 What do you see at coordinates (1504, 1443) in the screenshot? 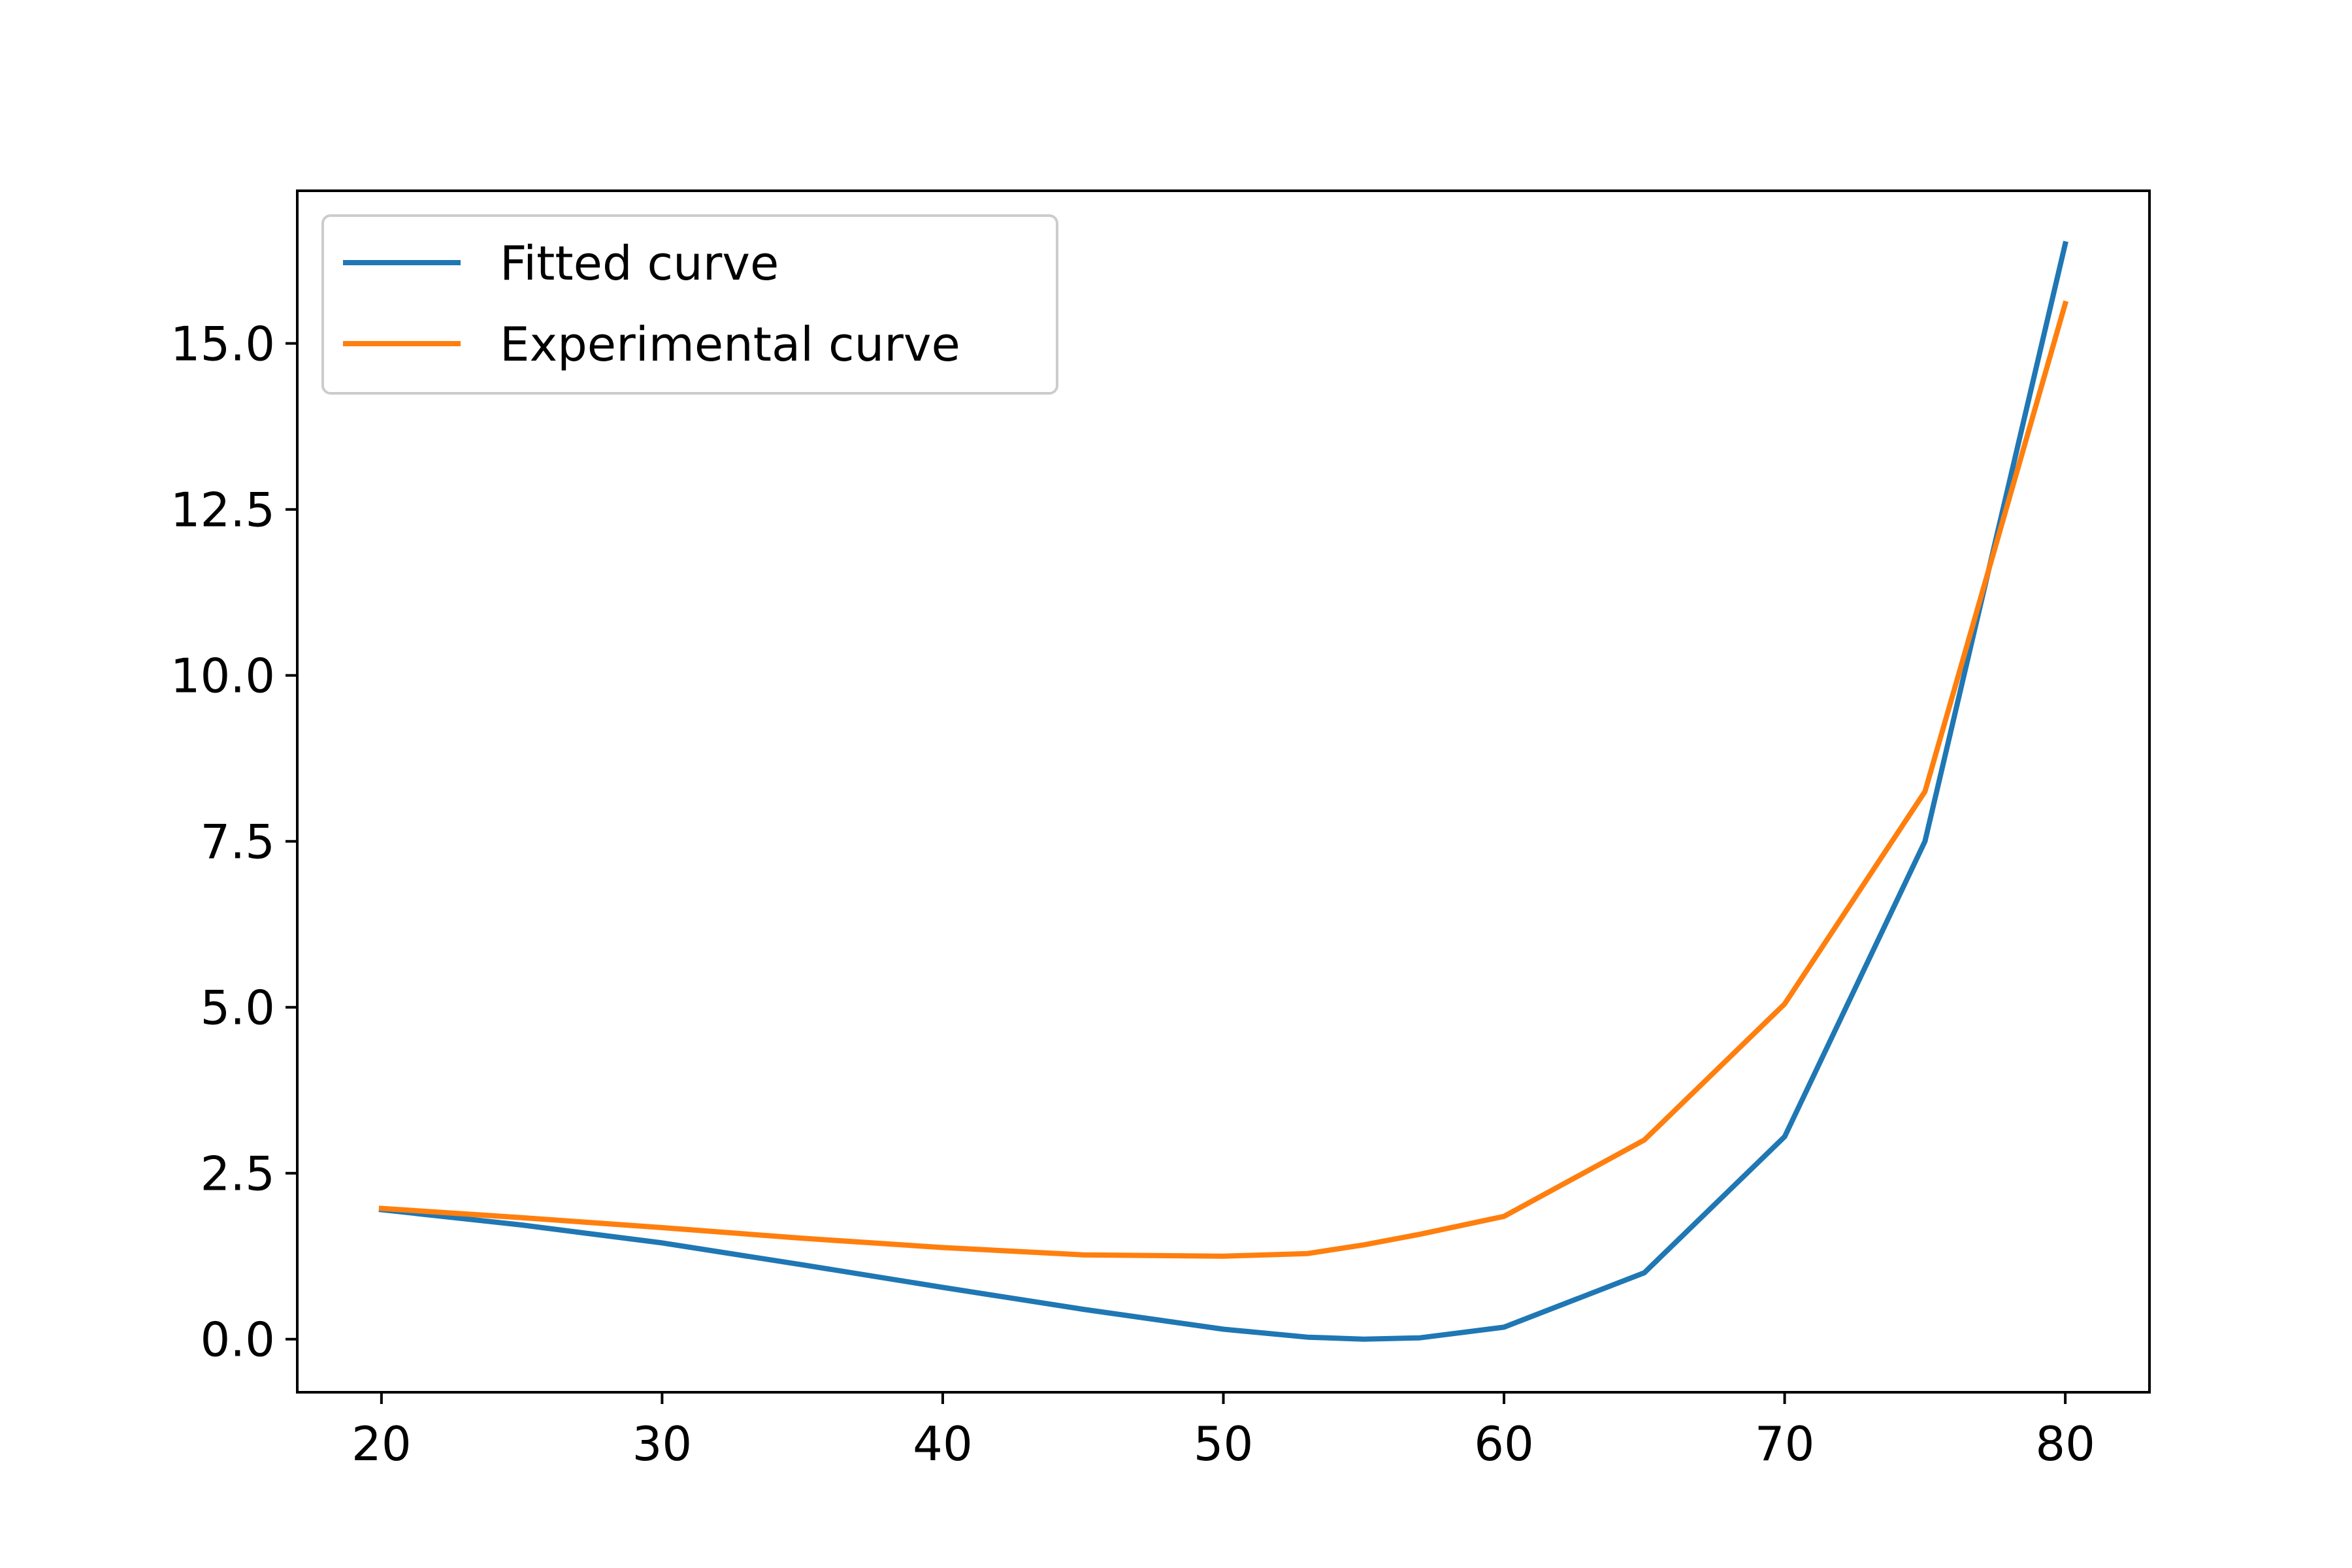
I see `x-tick-label: 60` at bounding box center [1504, 1443].